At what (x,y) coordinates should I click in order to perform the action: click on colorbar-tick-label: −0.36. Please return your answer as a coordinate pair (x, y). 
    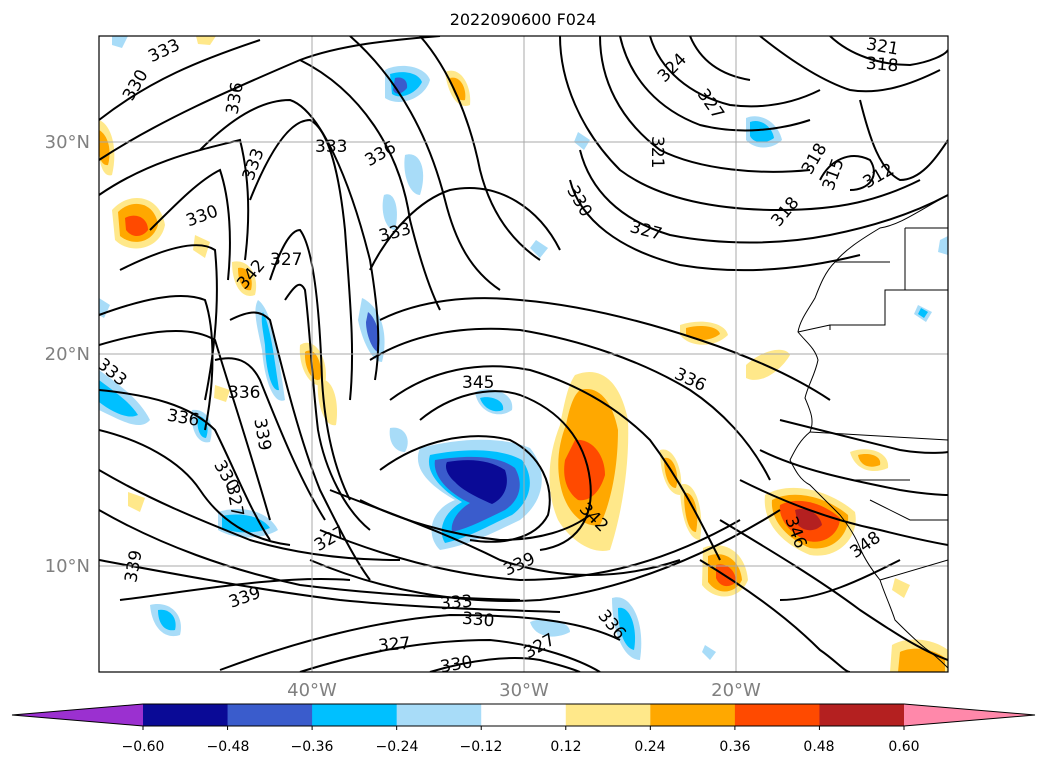
    Looking at the image, I should click on (312, 747).